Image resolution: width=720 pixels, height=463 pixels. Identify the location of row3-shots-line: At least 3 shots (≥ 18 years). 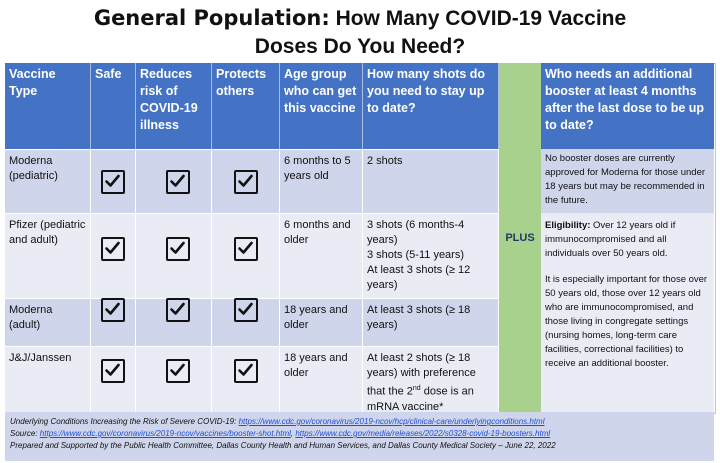
(419, 317).